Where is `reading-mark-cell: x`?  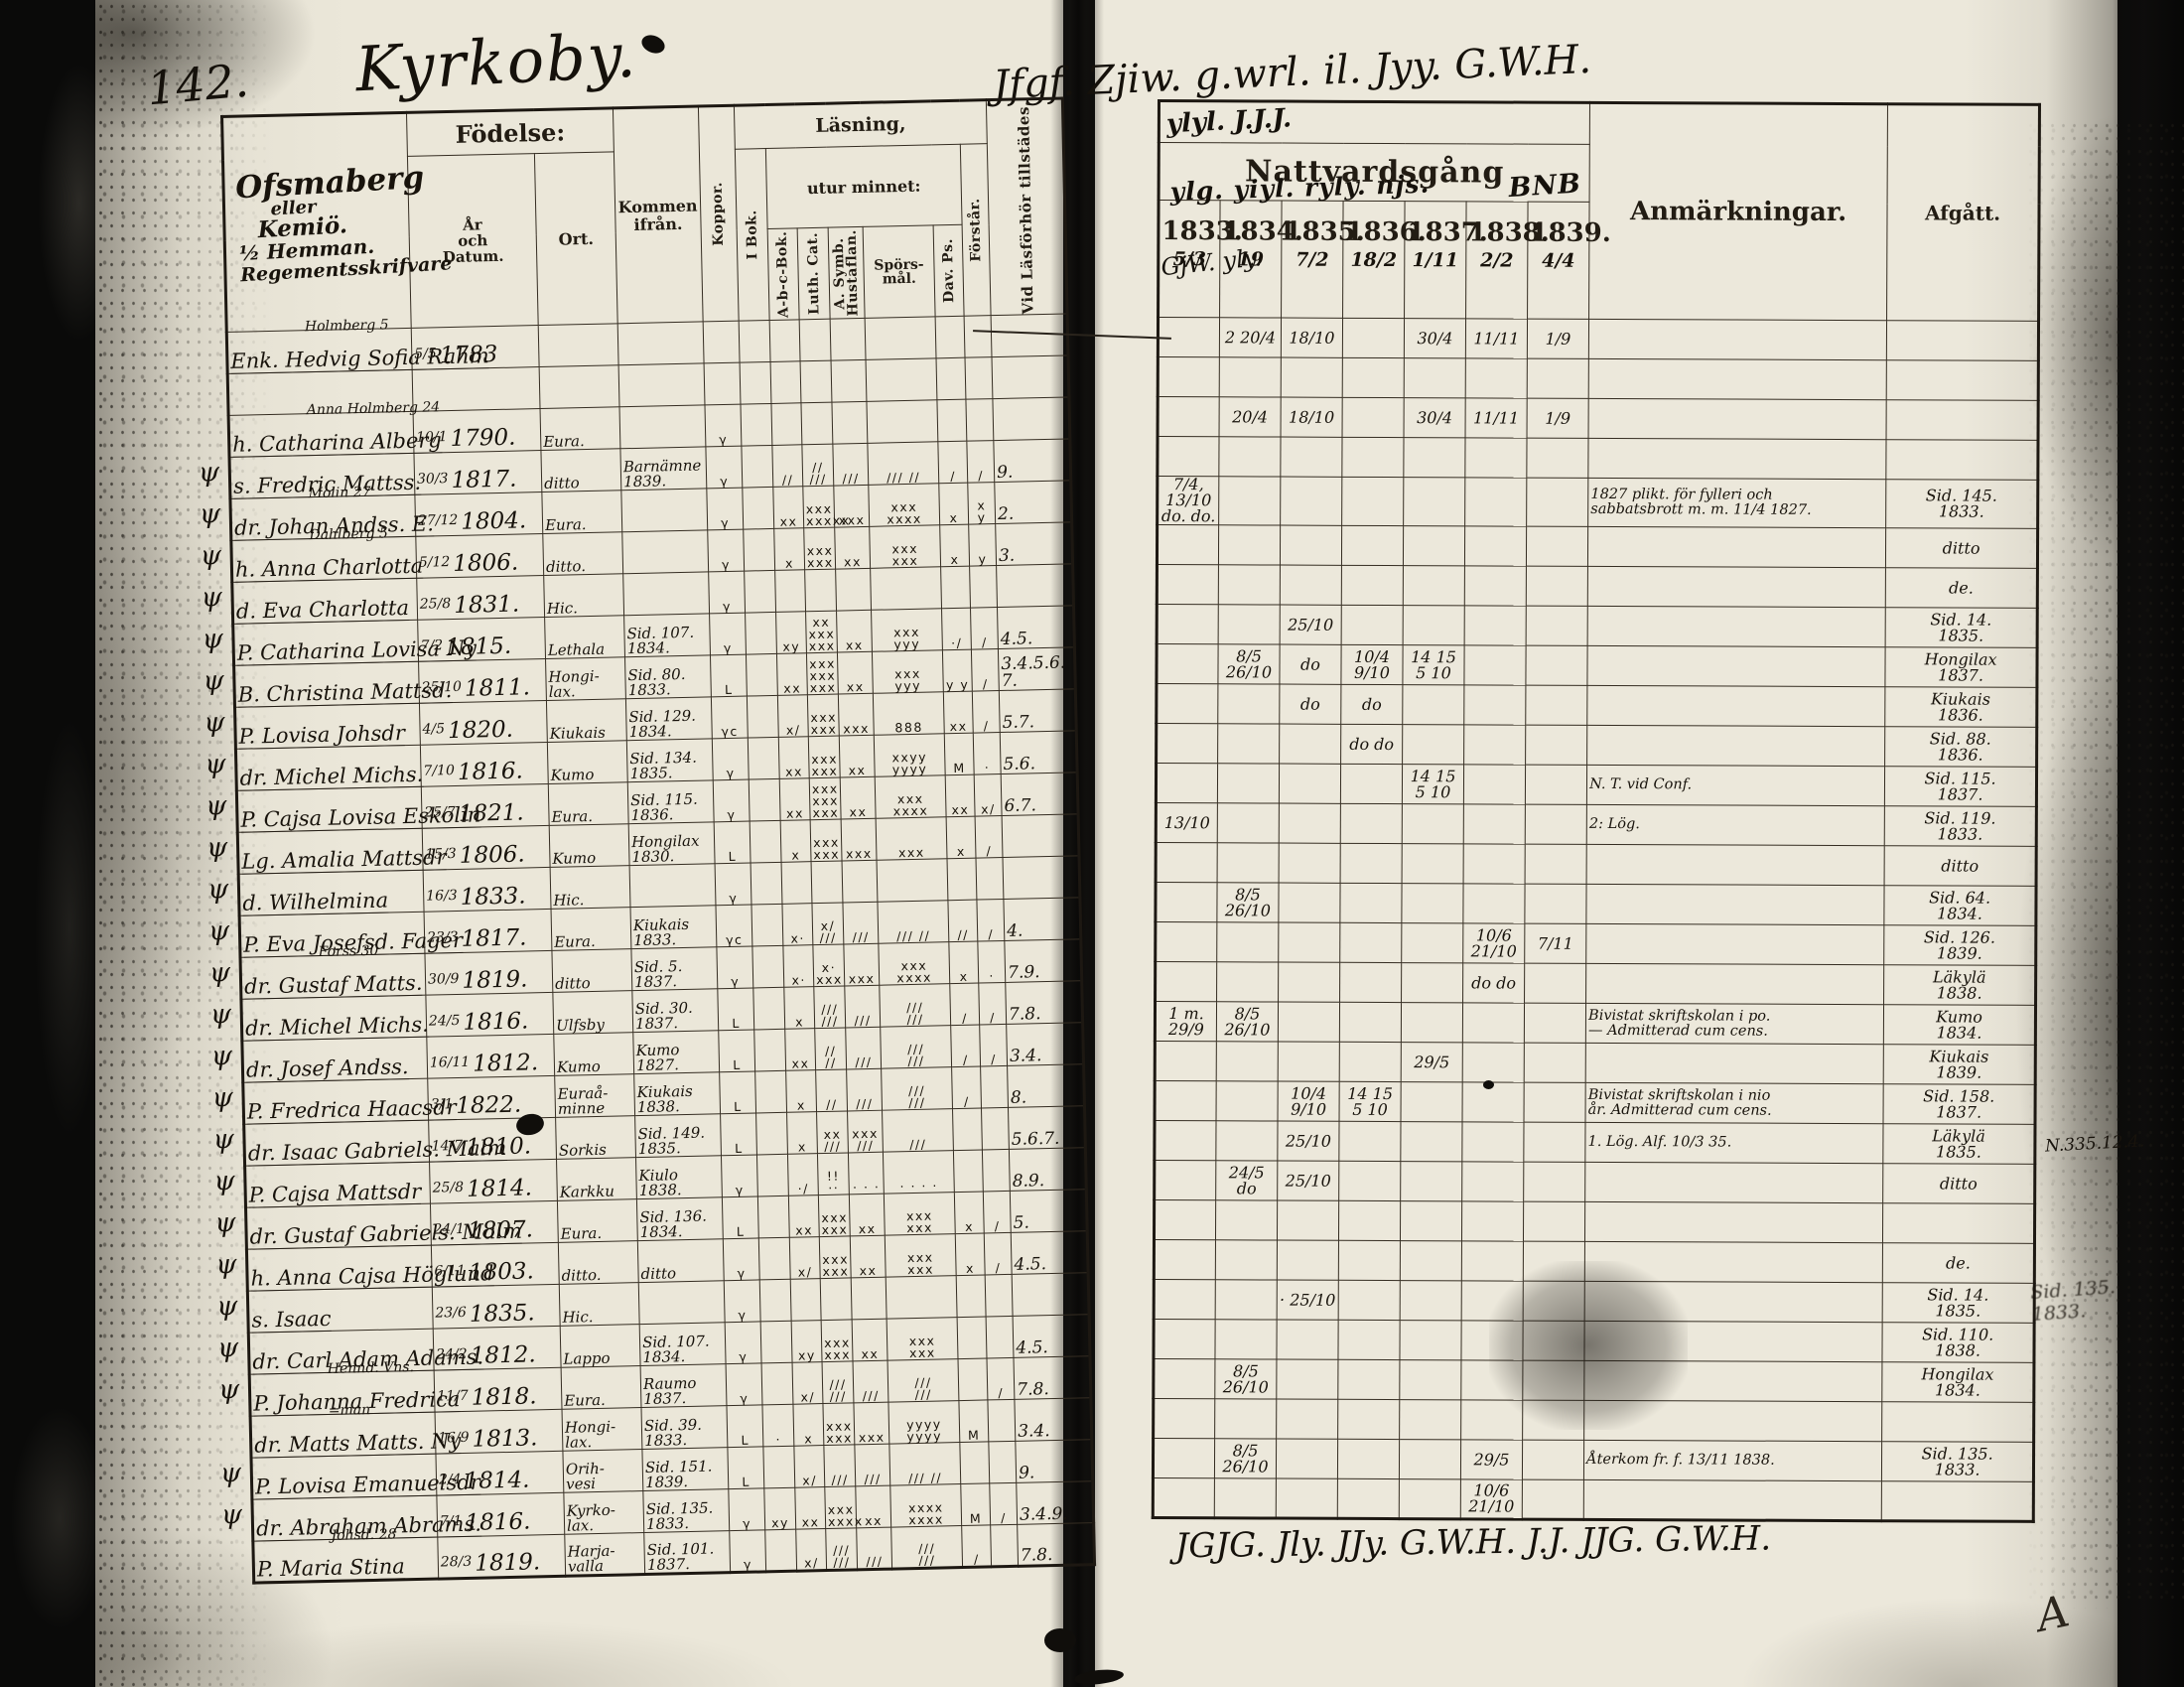 reading-mark-cell: x is located at coordinates (970, 1254).